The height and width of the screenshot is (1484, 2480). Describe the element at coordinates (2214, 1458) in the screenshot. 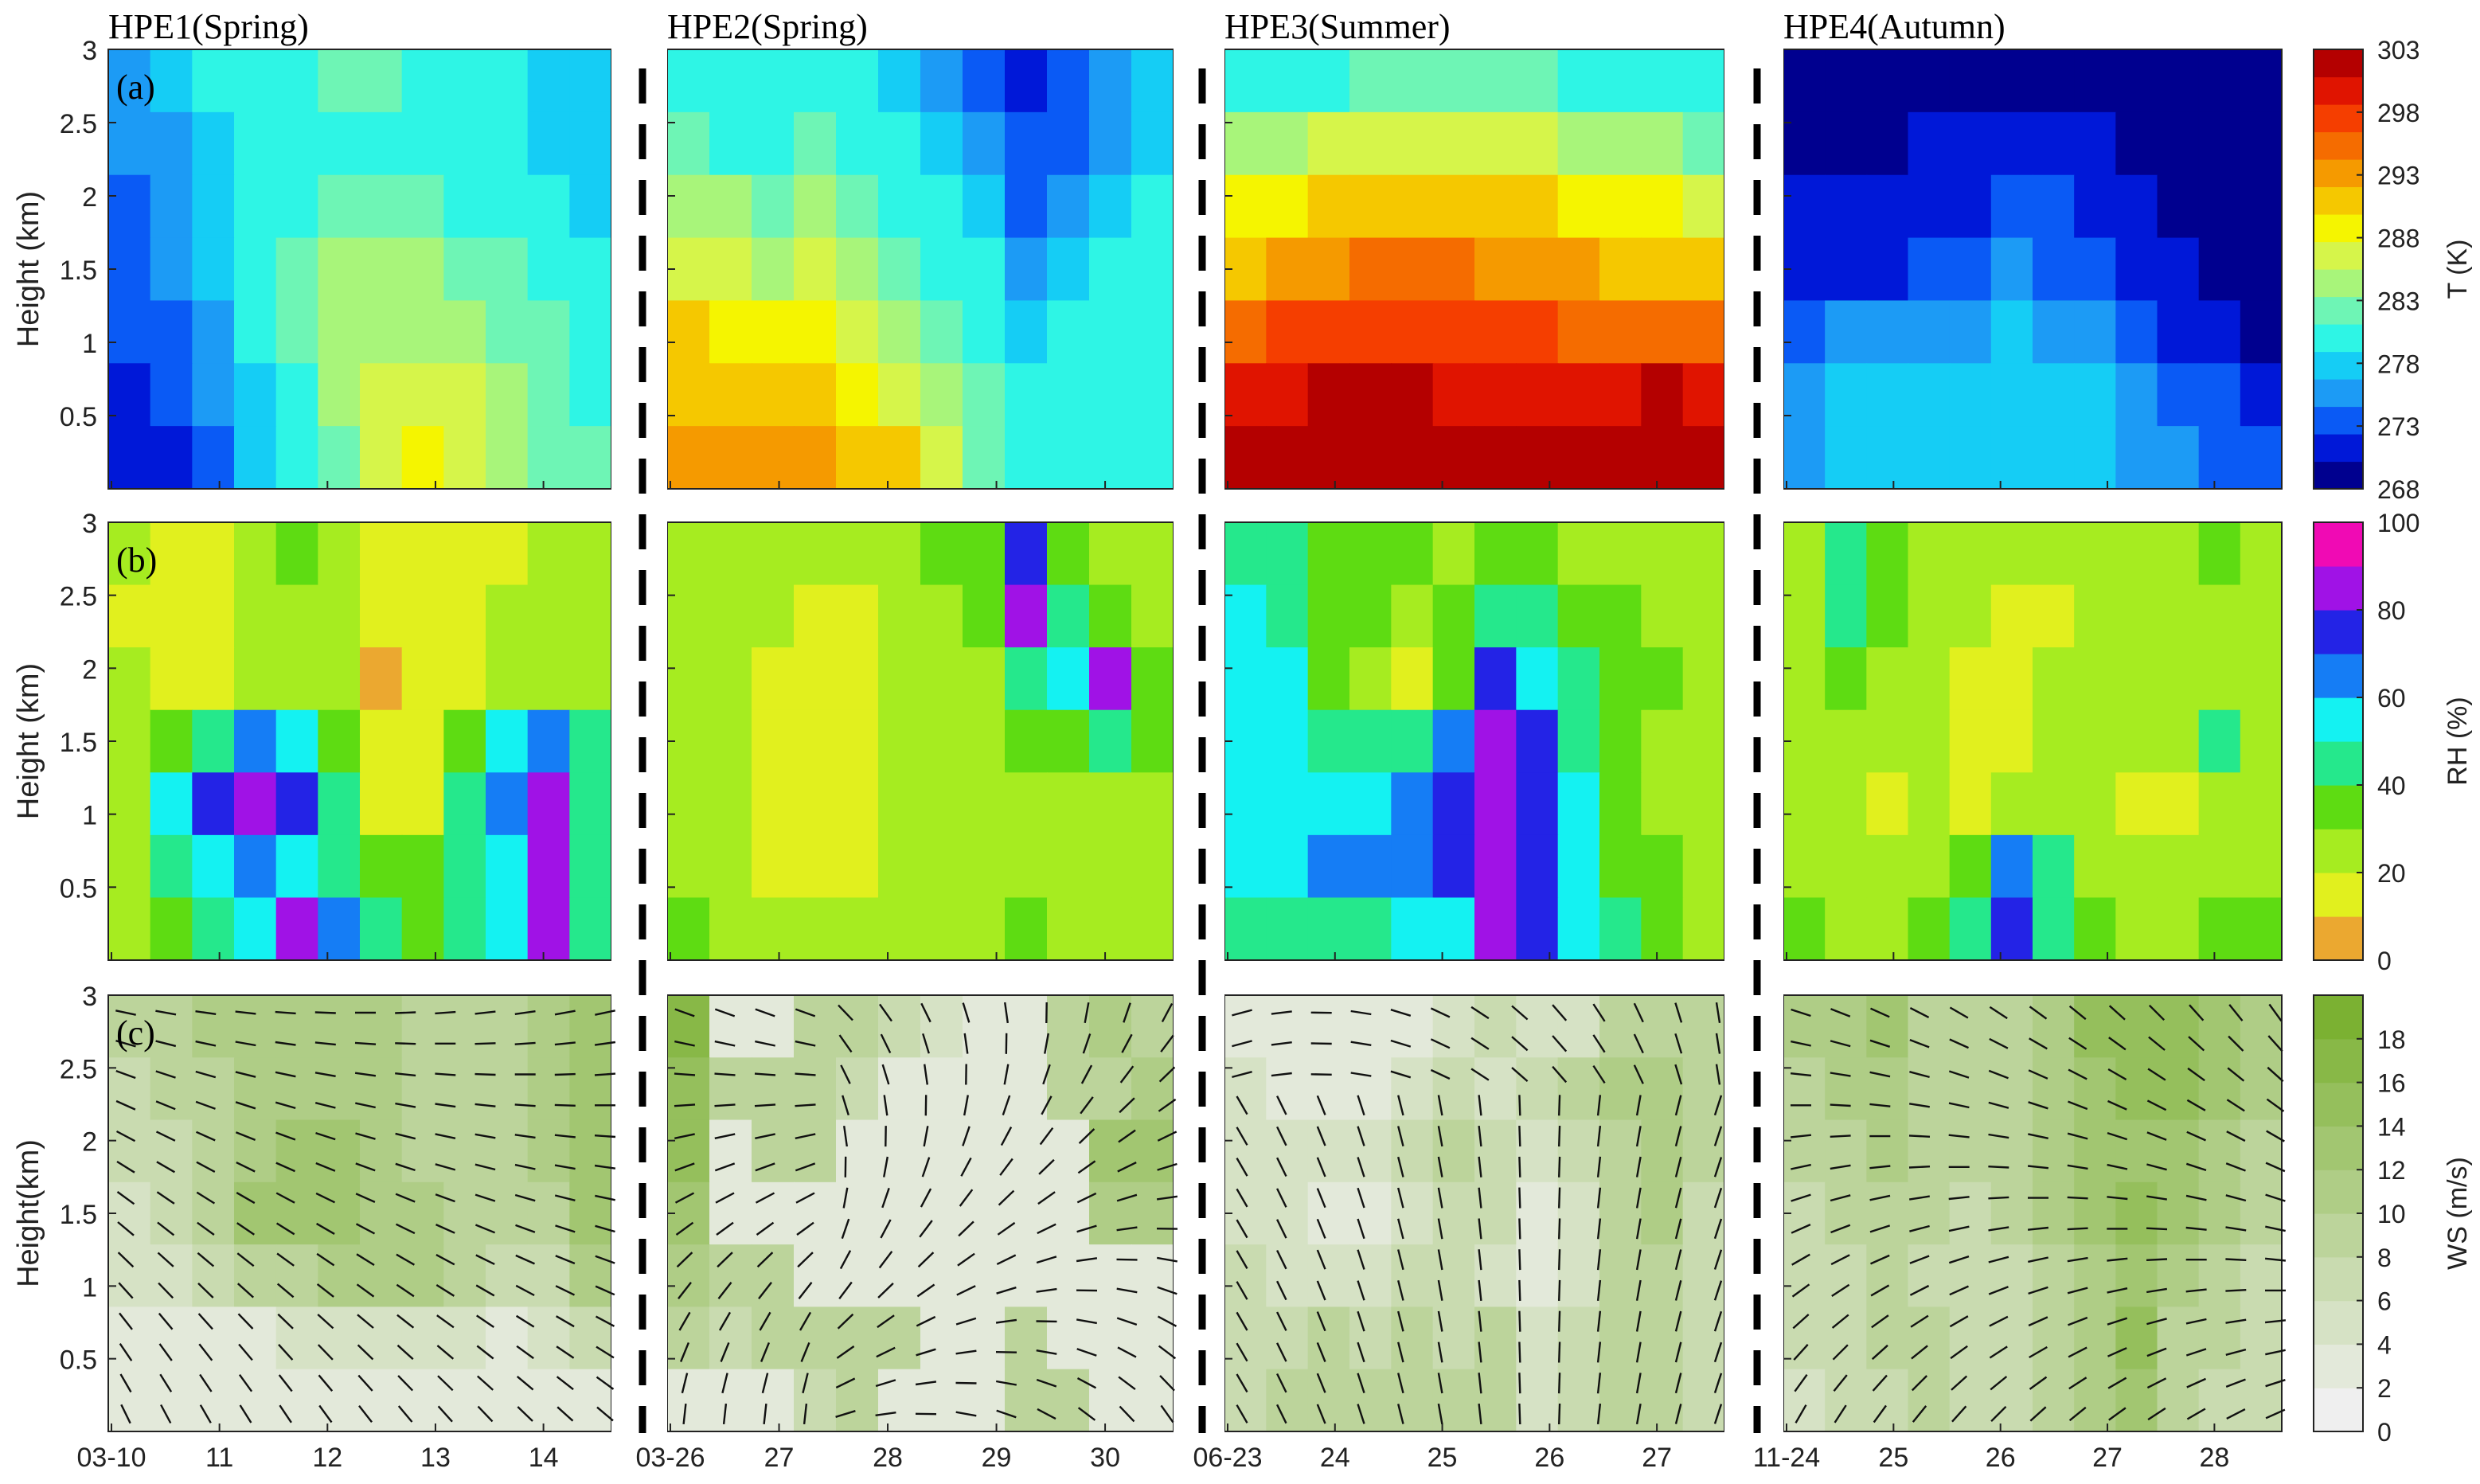

I see `x-tick-label: 28` at that location.